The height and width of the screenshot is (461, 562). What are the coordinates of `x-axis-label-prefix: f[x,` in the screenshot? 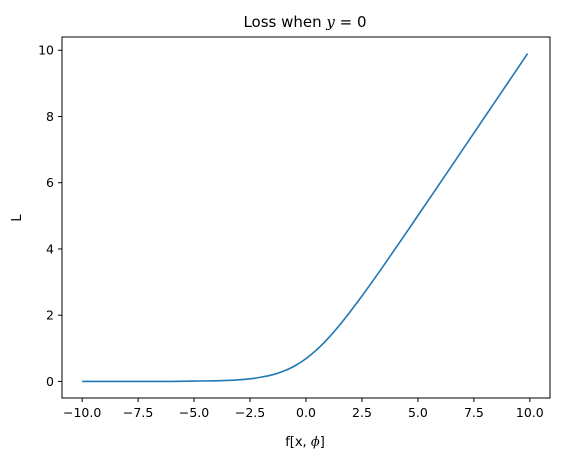 It's located at (298, 442).